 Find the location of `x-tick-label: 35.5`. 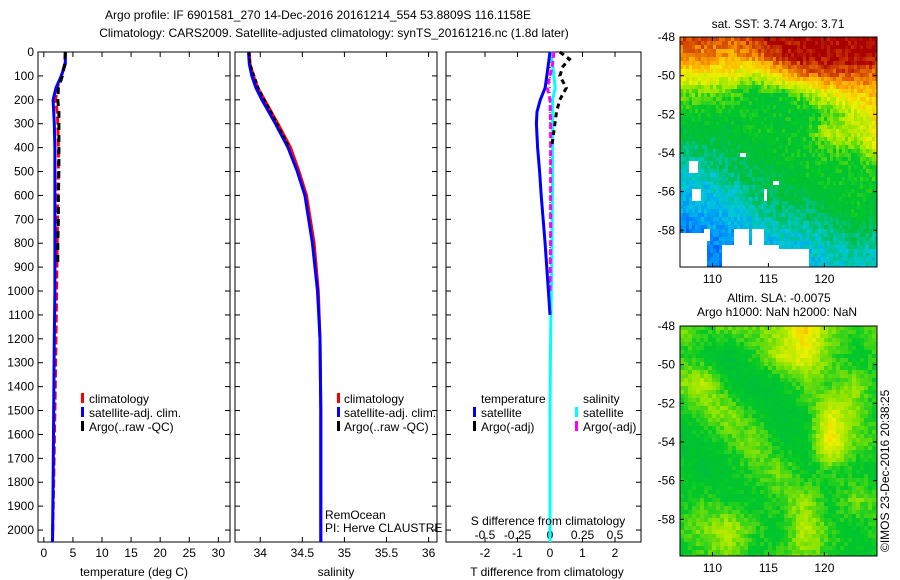

x-tick-label: 35.5 is located at coordinates (387, 553).